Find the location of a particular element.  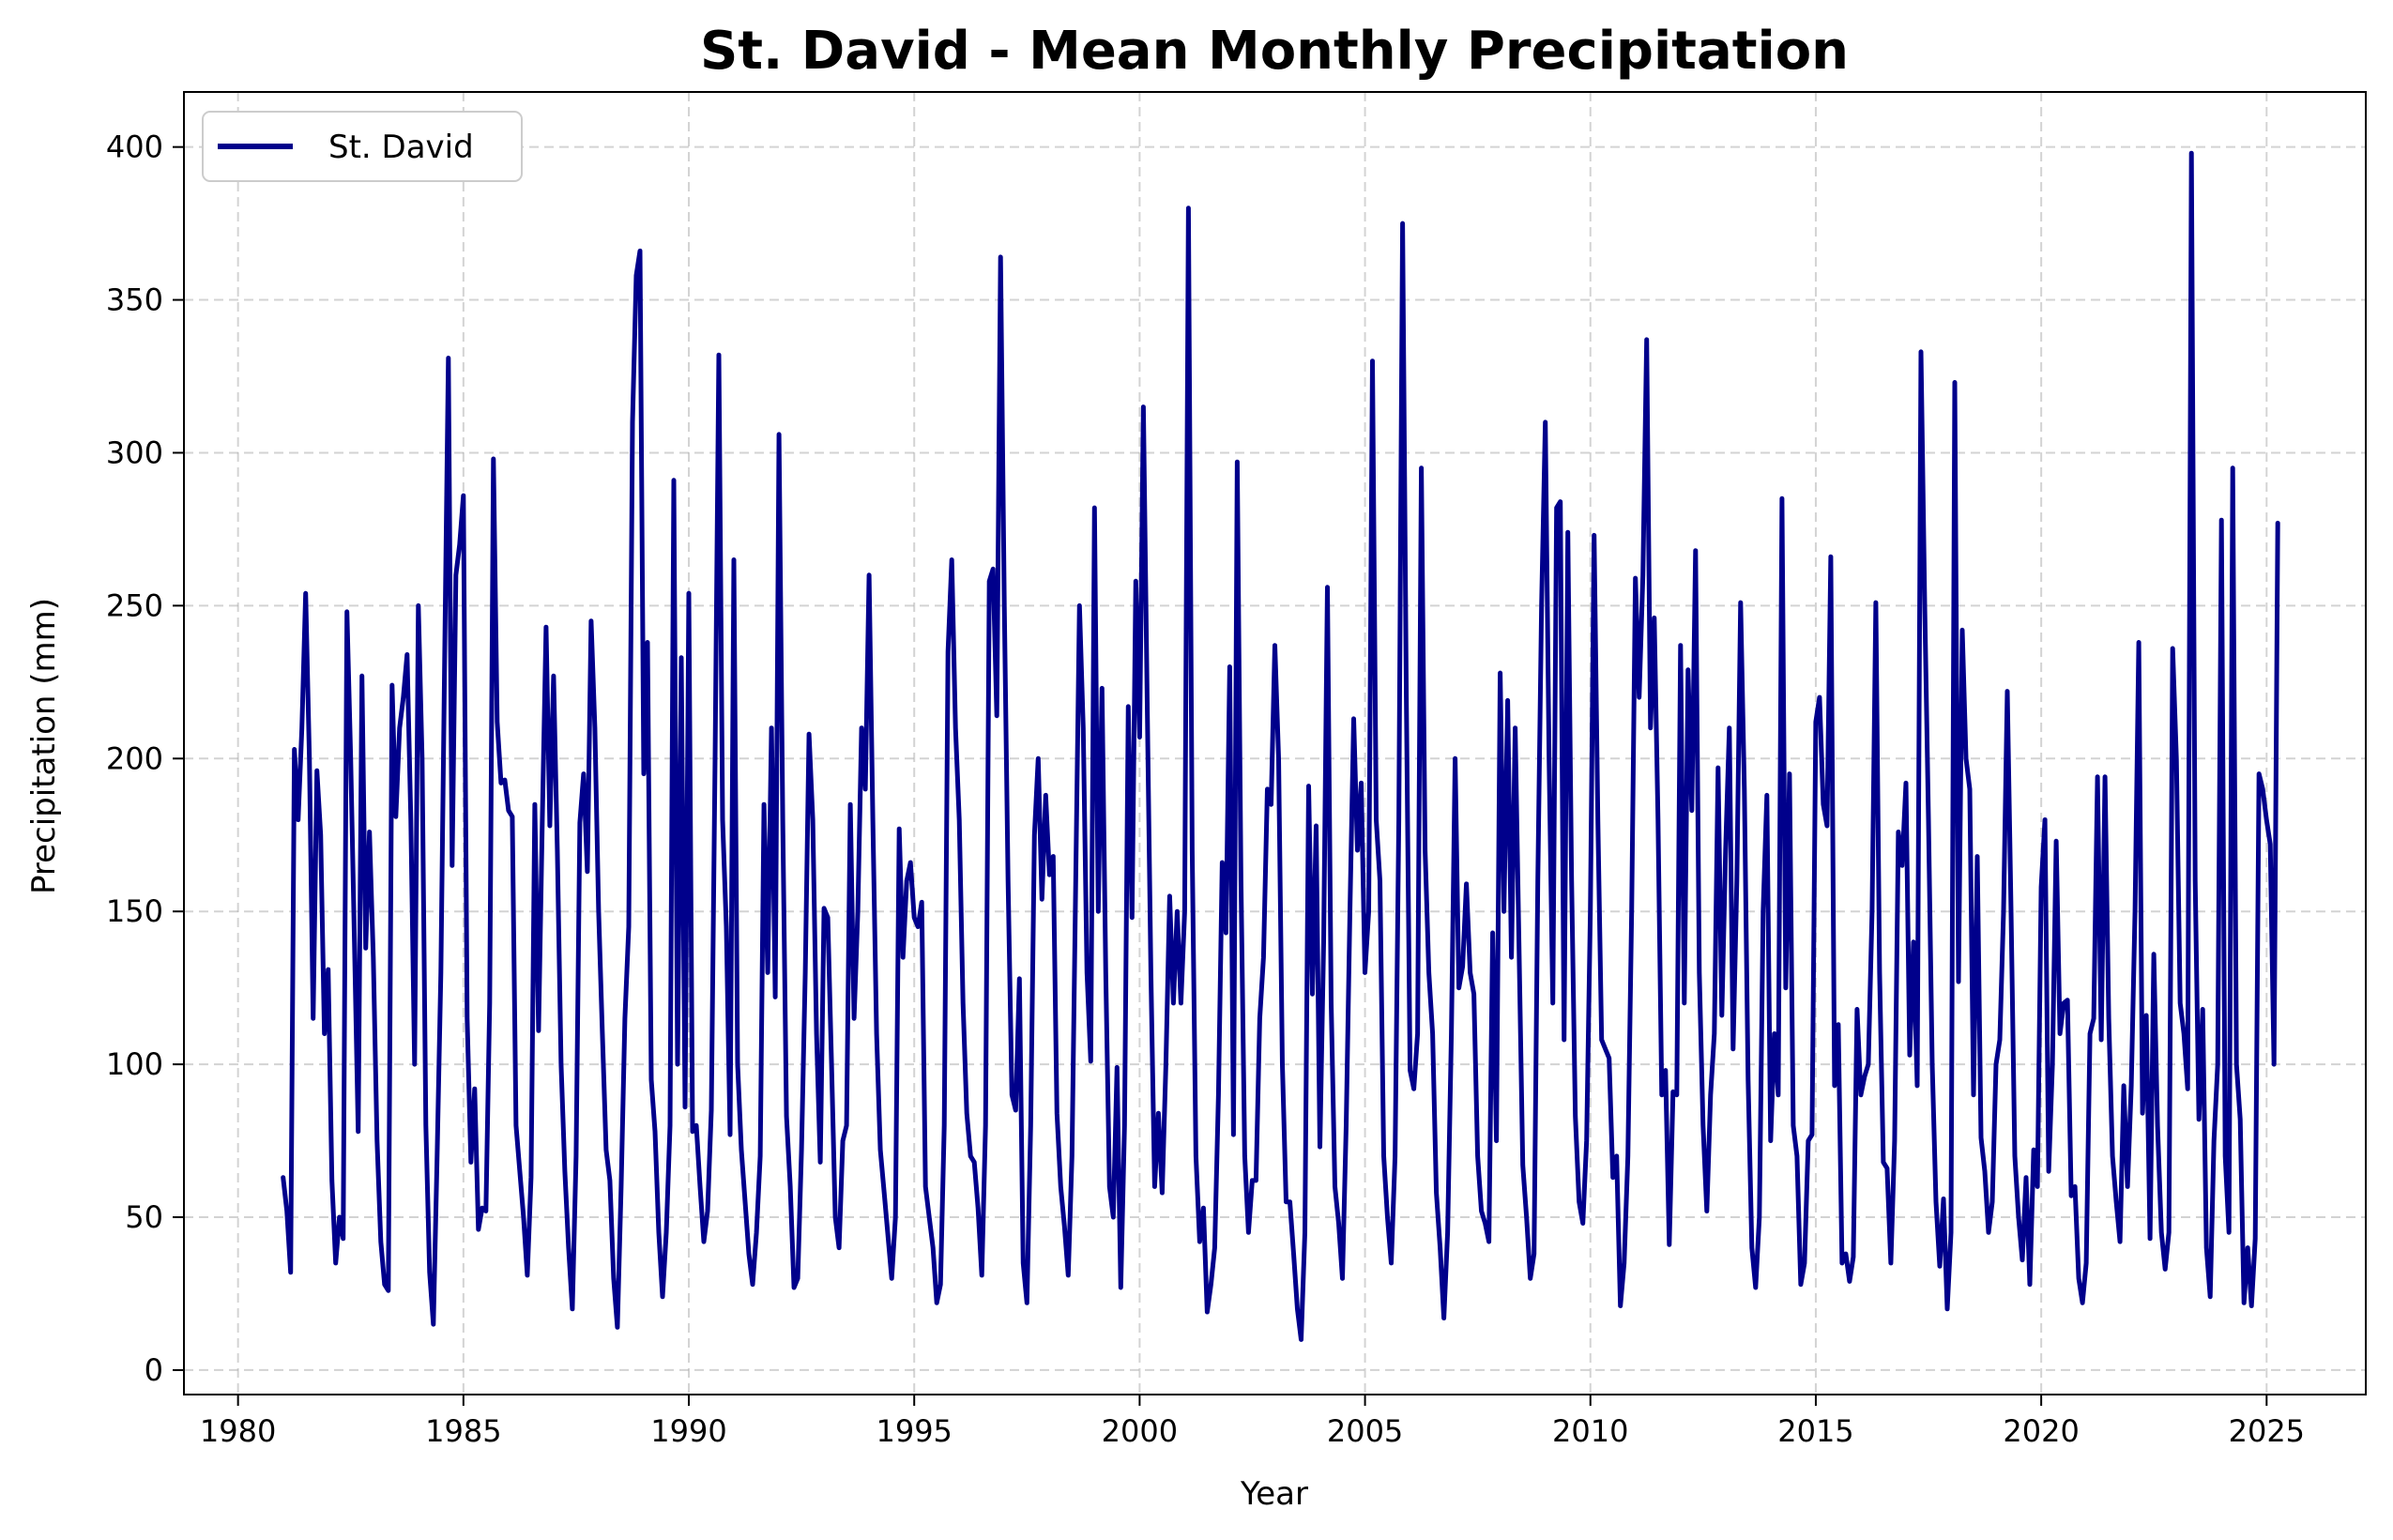

x-tick-label: 1985 is located at coordinates (463, 1431).